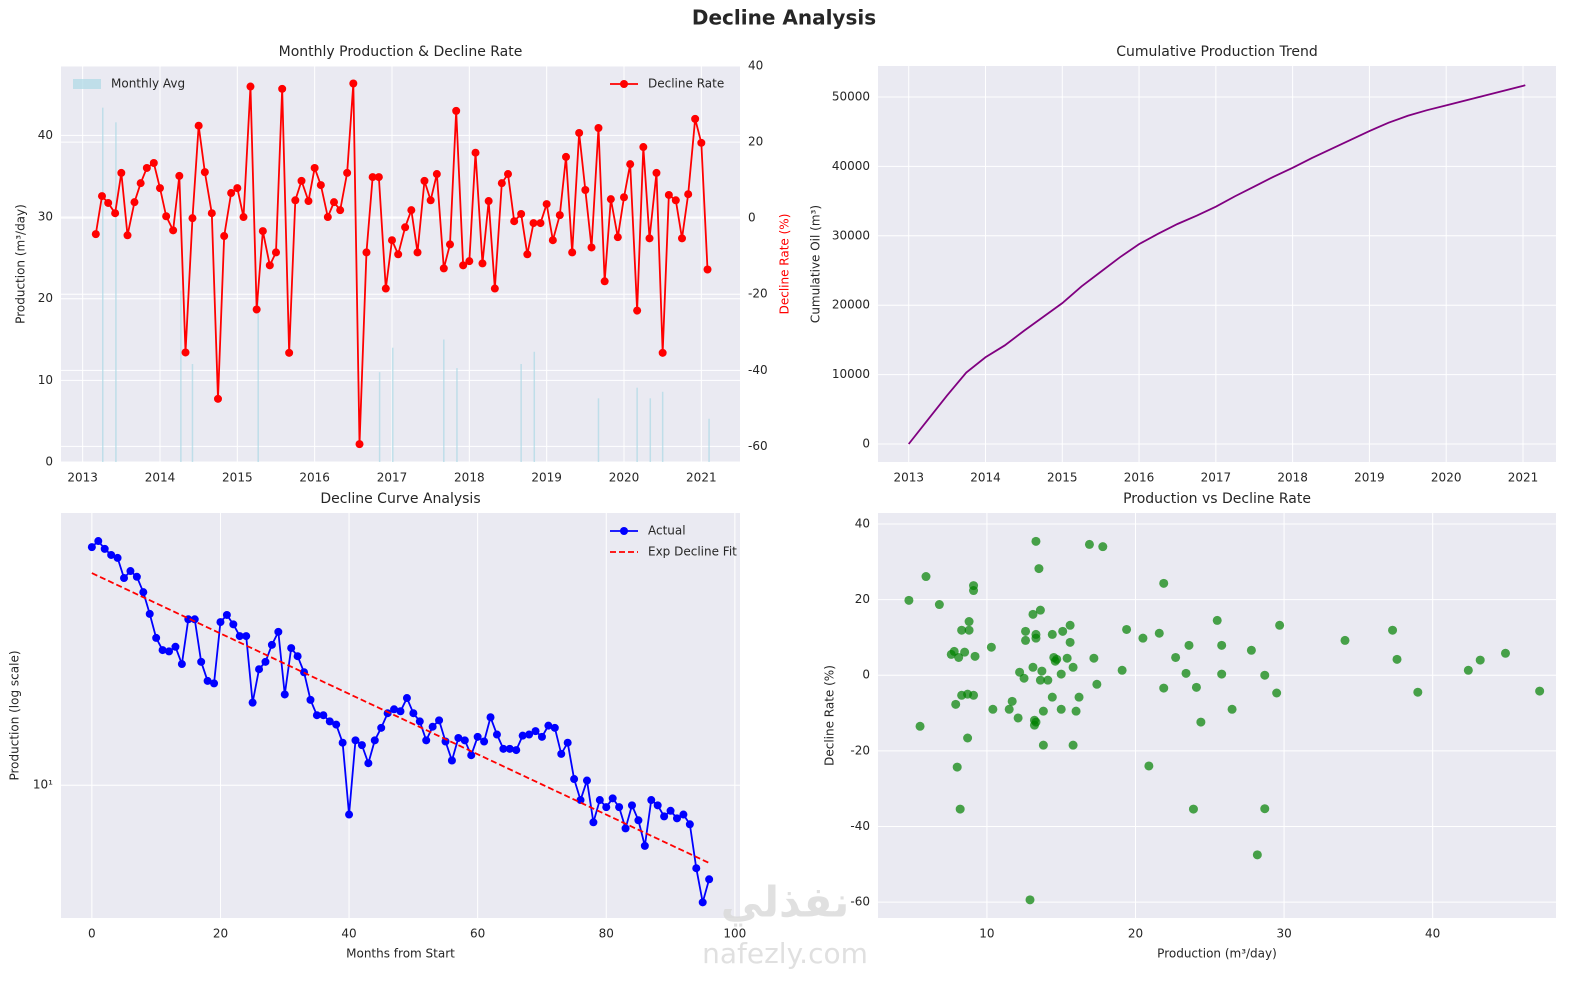  What do you see at coordinates (49, 462) in the screenshot?
I see `y-tick-label: 0` at bounding box center [49, 462].